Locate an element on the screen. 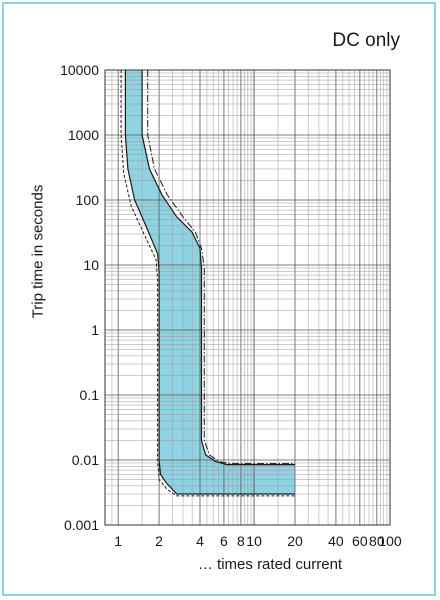 The width and height of the screenshot is (440, 600). x-tick-label: 80 is located at coordinates (377, 541).